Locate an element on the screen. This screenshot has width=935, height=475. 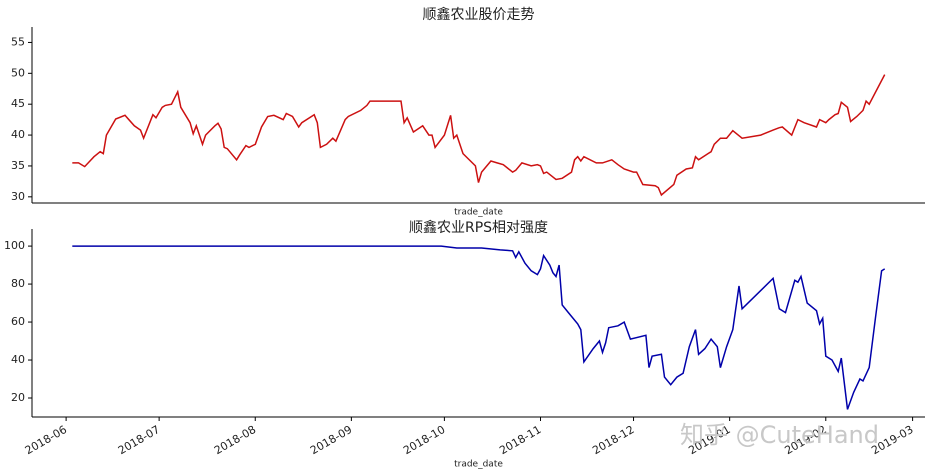
x-tick-label: 2018-06 is located at coordinates (46, 440).